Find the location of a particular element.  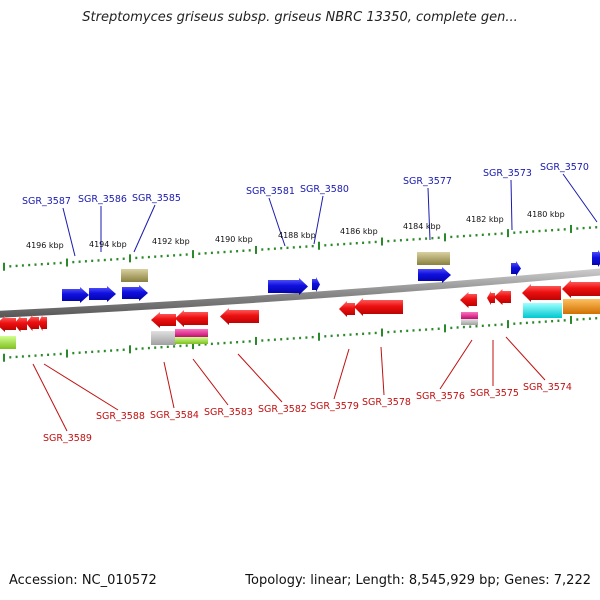

scale-ticks-top is located at coordinates (300, 247).